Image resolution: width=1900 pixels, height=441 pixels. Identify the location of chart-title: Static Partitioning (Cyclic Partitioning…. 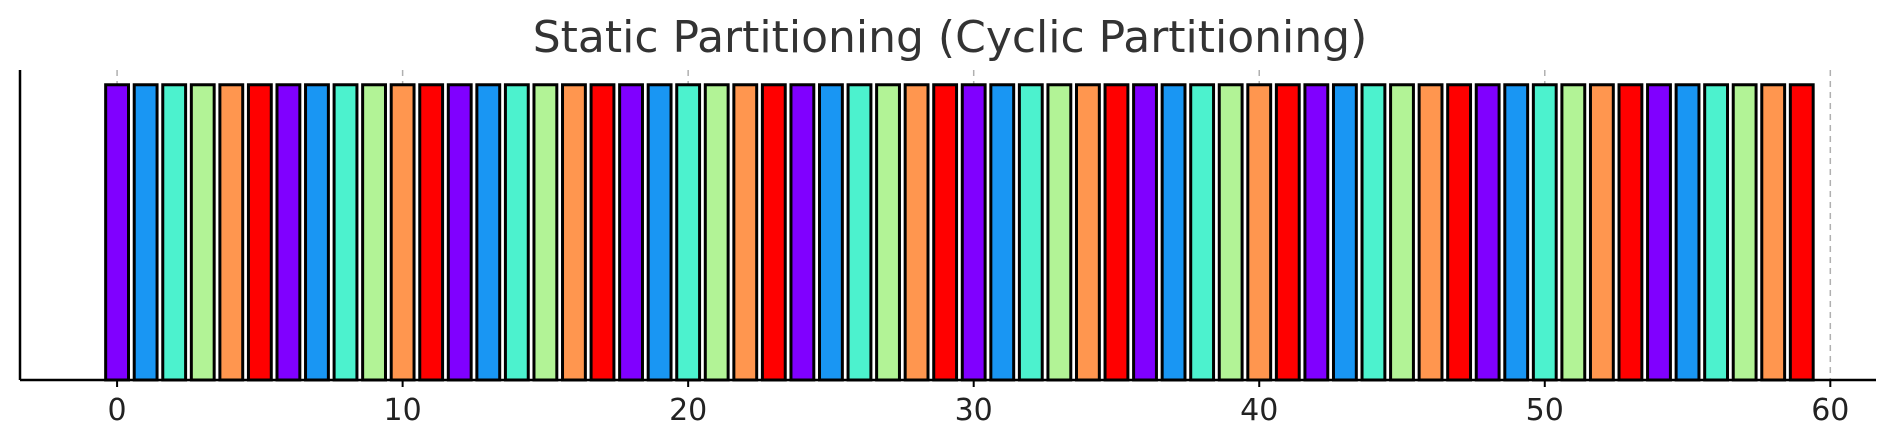
(950, 37).